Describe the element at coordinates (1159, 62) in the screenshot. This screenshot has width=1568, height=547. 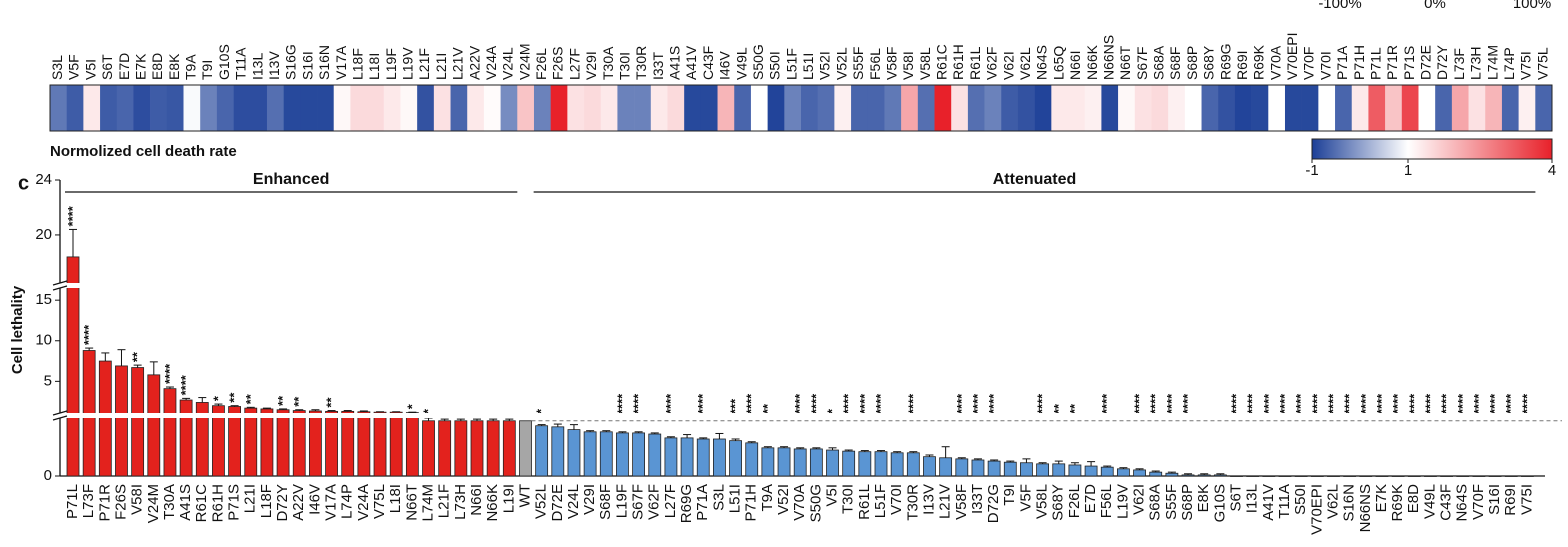
I see `heatmap-label: S68A` at that location.